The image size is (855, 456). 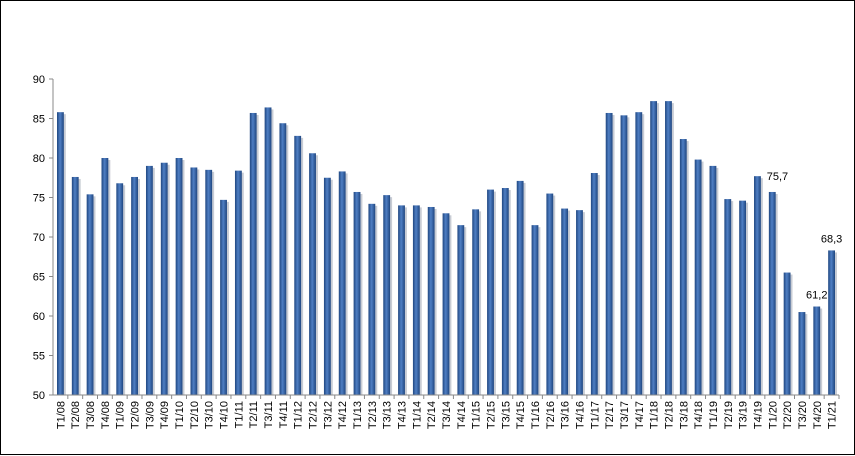 What do you see at coordinates (491, 415) in the screenshot?
I see `x-tick-label: T2/15` at bounding box center [491, 415].